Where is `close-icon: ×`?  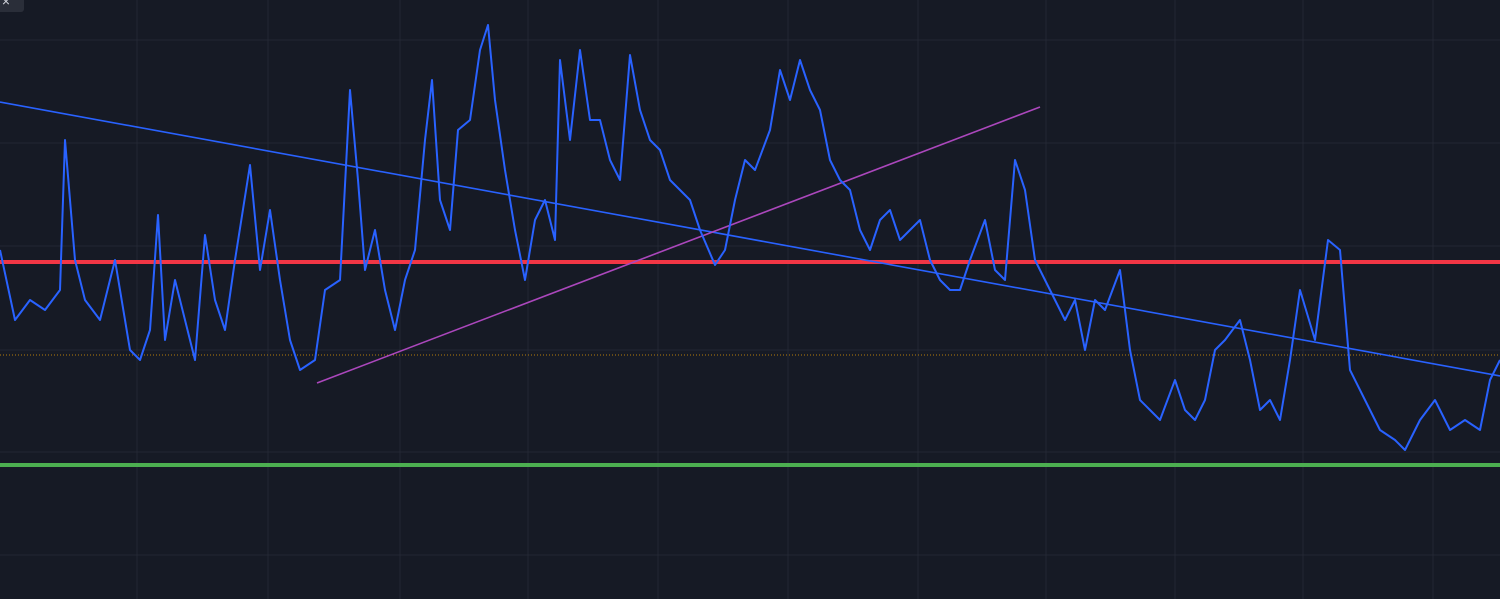 close-icon: × is located at coordinates (6, 4).